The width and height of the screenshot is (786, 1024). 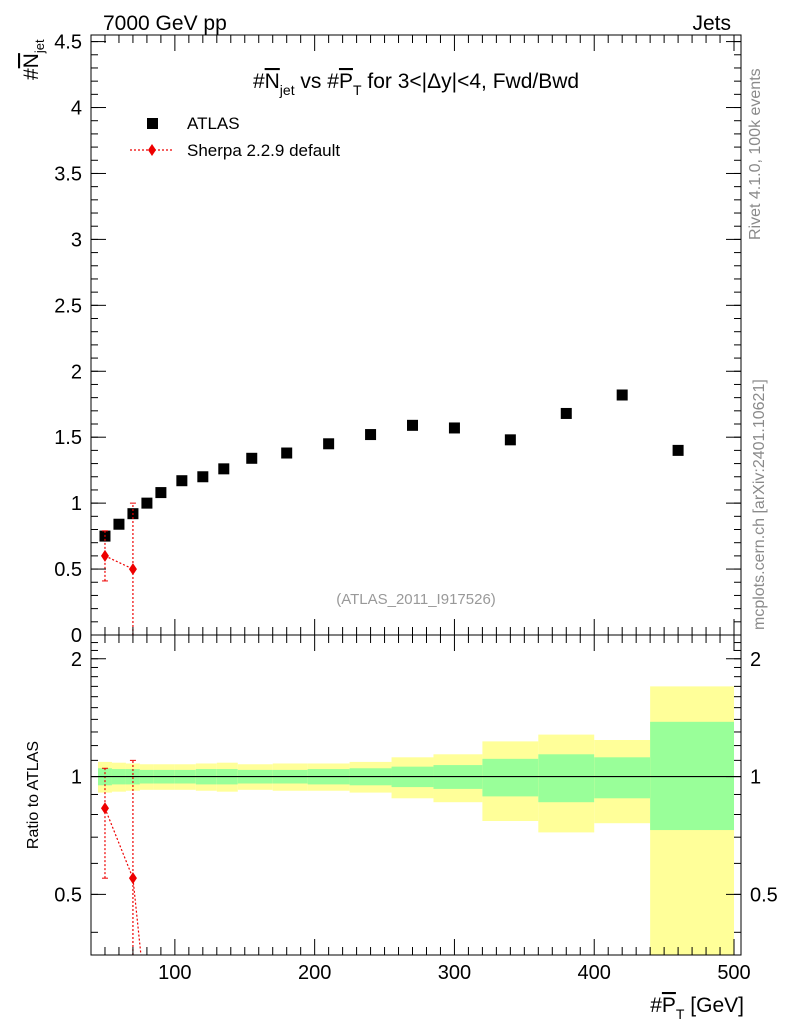 What do you see at coordinates (213, 123) in the screenshot?
I see `legend-atlas-label: ATLAS` at bounding box center [213, 123].